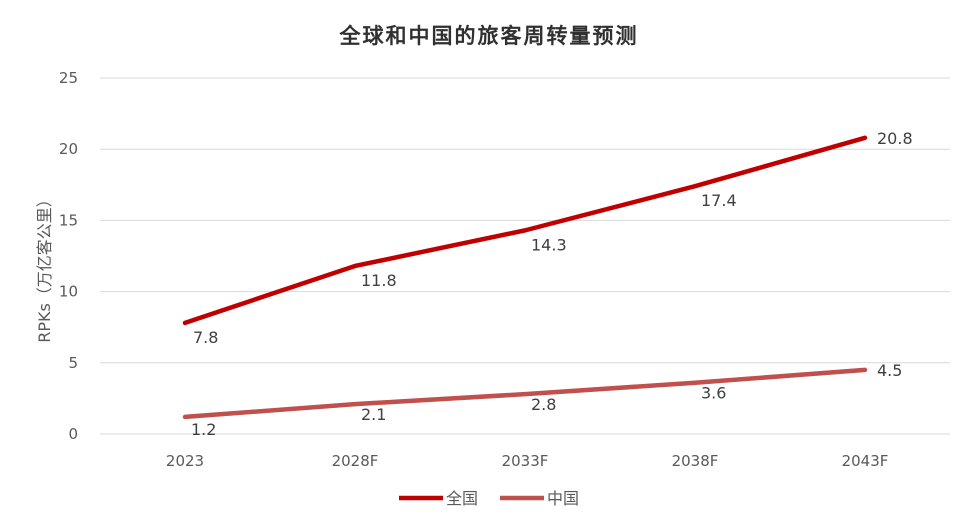 This screenshot has height=532, width=977. I want to click on y-tick-label: 15, so click(68, 220).